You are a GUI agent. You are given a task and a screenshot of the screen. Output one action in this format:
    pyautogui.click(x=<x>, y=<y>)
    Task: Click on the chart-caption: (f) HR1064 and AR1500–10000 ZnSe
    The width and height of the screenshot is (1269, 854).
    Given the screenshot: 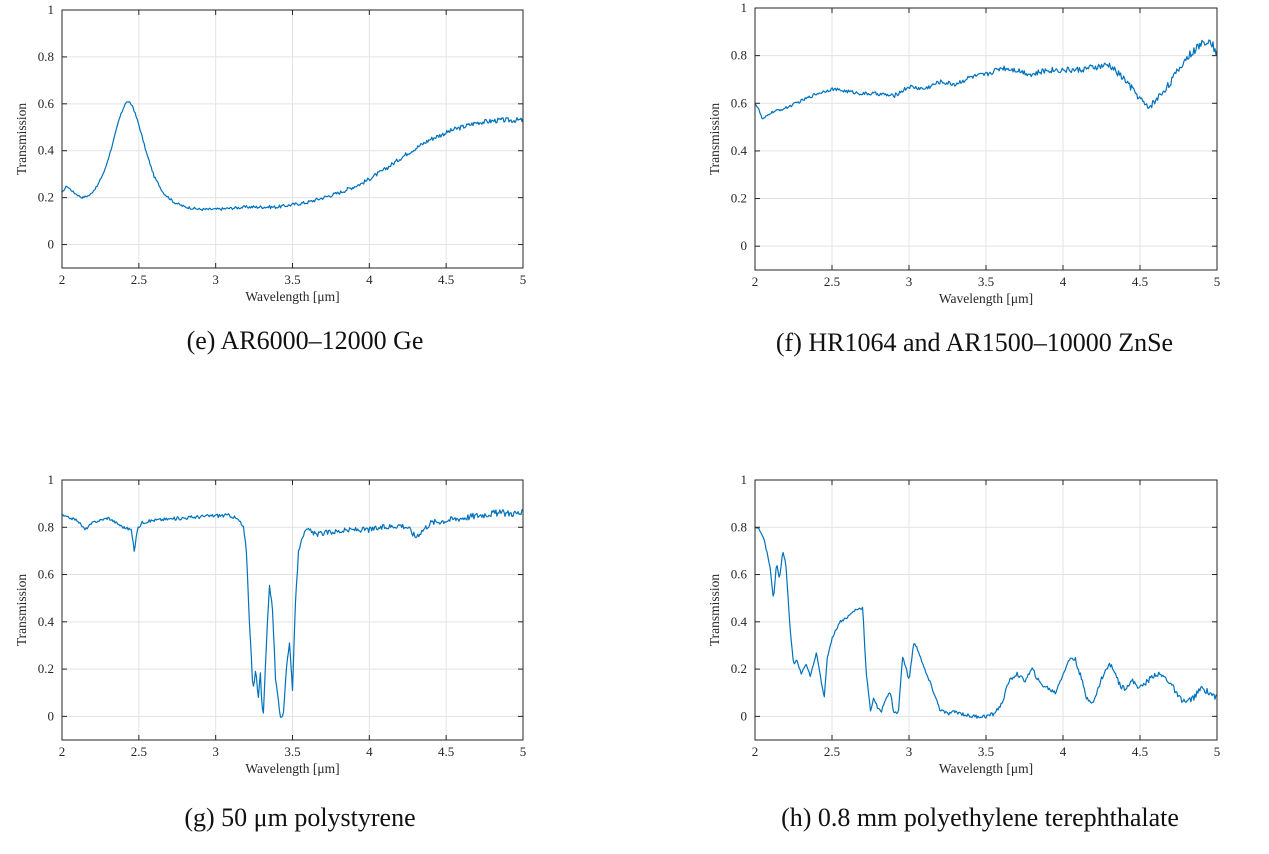 What is the action you would take?
    pyautogui.click(x=974, y=342)
    